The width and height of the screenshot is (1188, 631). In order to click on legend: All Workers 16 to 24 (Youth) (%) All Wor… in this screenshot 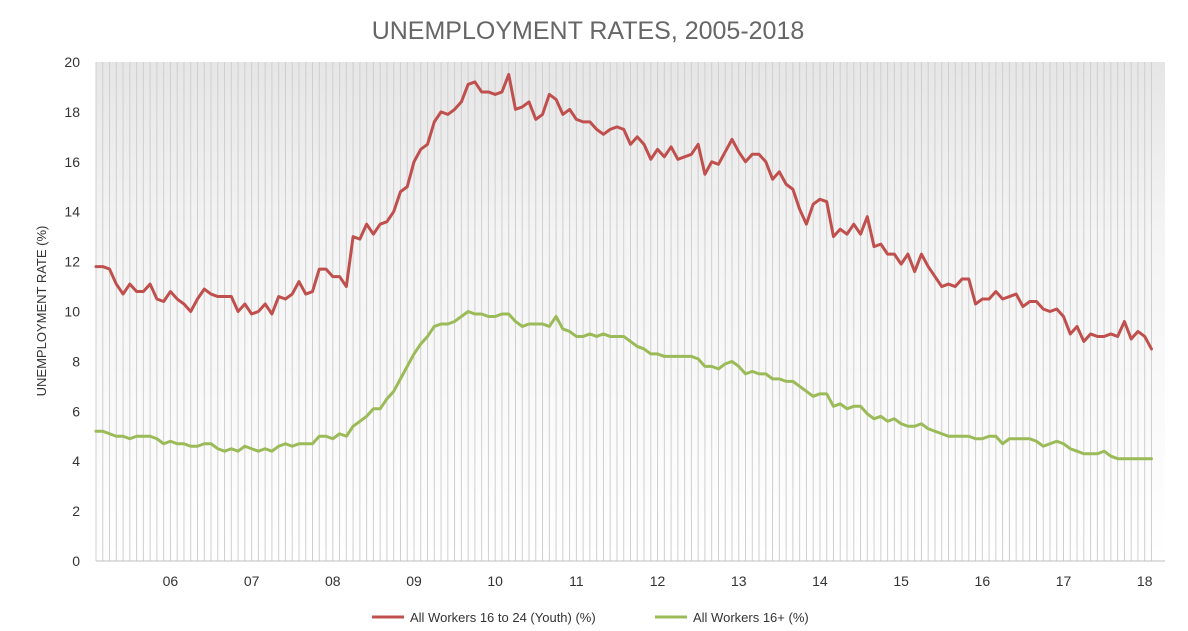, I will do `click(590, 617)`.